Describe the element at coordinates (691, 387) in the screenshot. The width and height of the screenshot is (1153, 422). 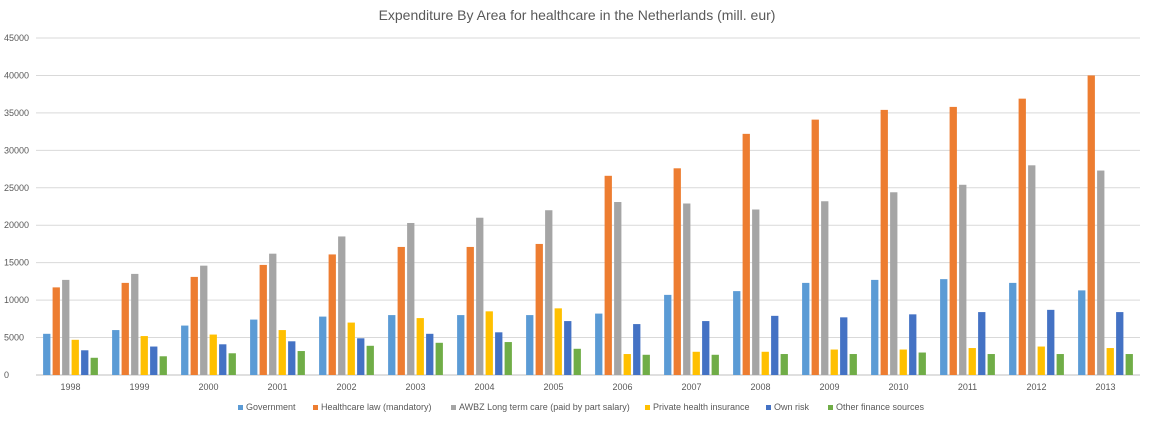
I see `x-tick-label: 2007` at that location.